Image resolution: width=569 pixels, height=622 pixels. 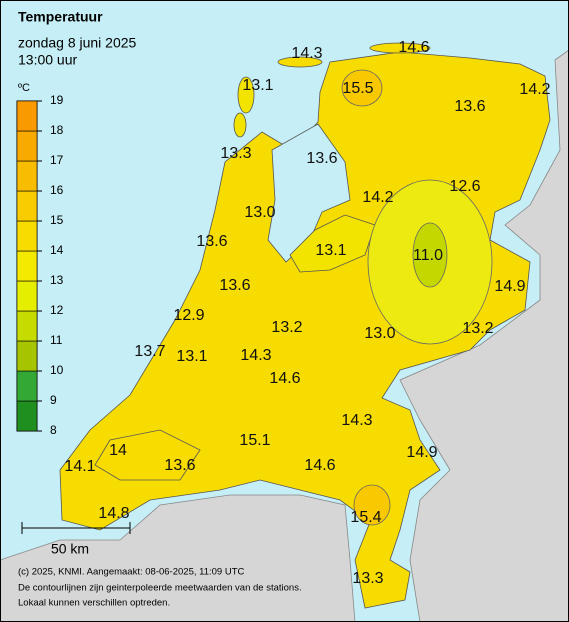 I want to click on station-reading: 15.4, so click(x=365, y=517).